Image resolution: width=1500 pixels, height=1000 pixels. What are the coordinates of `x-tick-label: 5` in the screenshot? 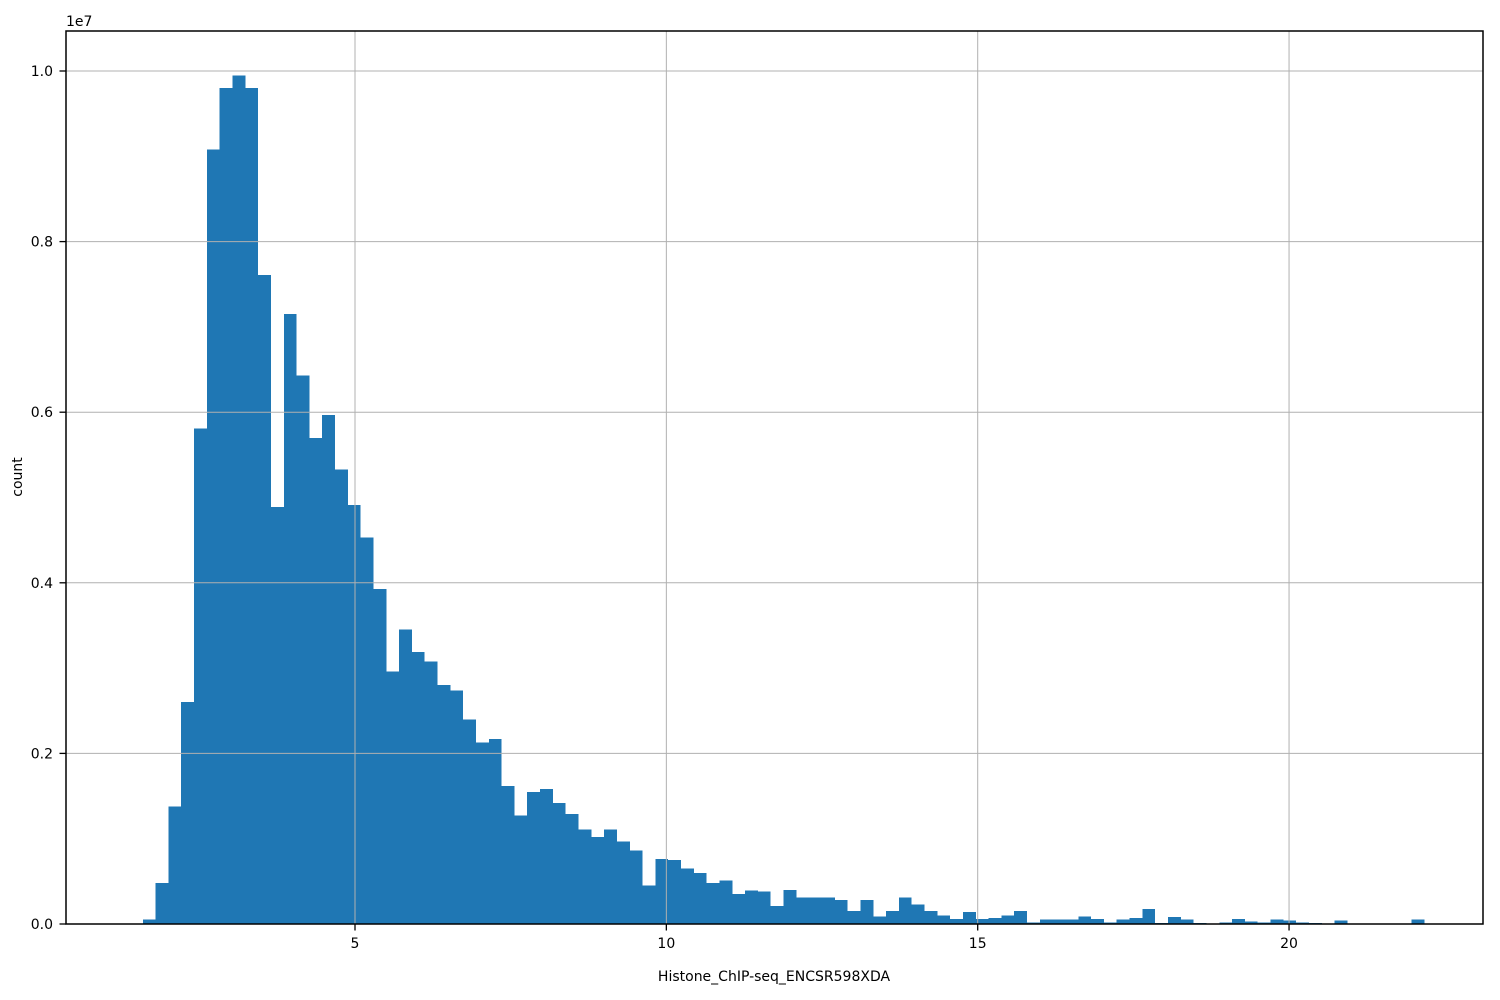 It's located at (355, 944).